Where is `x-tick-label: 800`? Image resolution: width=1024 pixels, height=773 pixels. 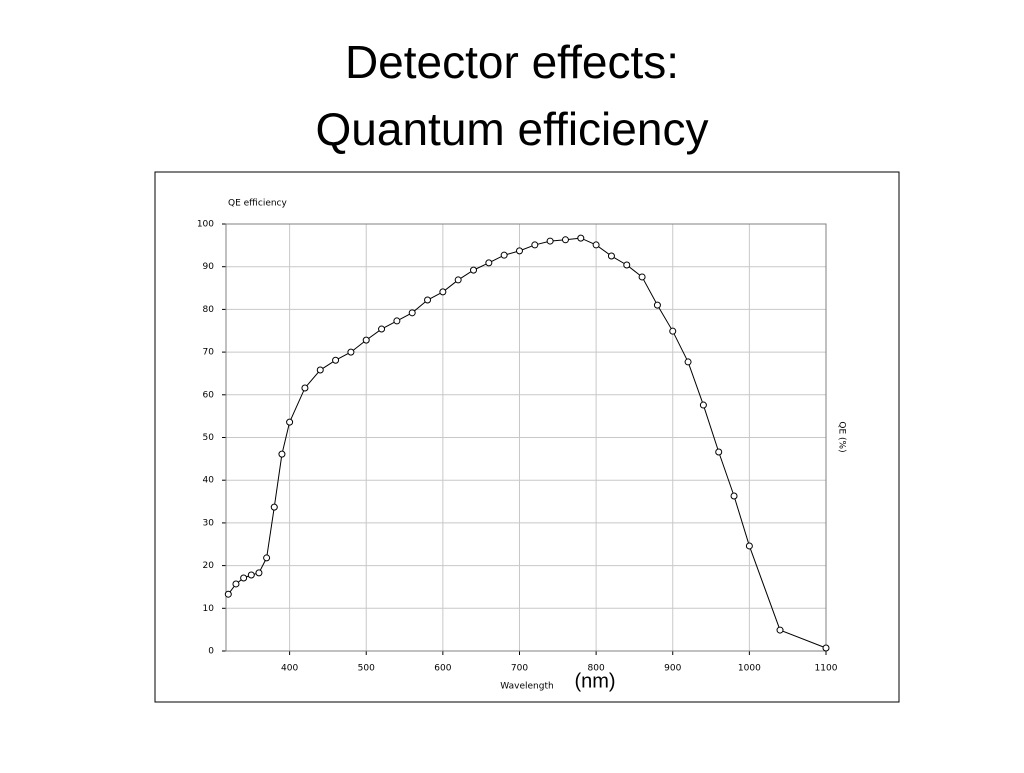
x-tick-label: 800 is located at coordinates (596, 669).